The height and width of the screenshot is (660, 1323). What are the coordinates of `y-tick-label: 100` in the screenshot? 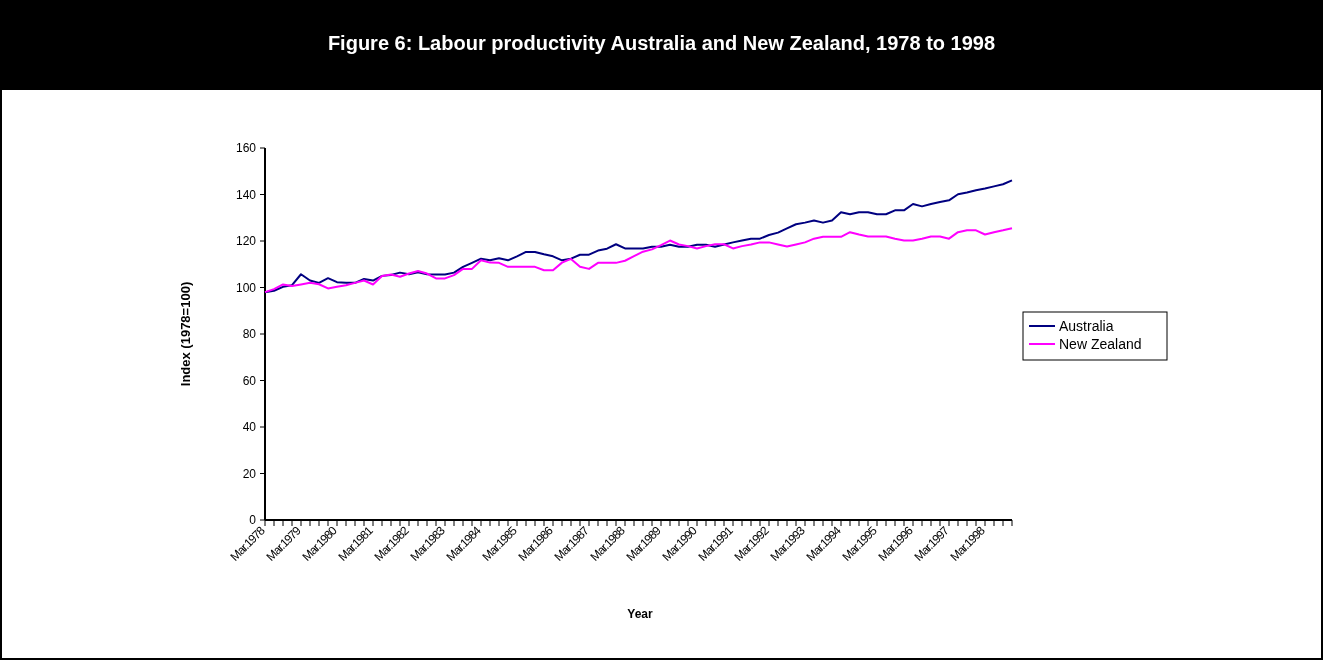 It's located at (246, 287).